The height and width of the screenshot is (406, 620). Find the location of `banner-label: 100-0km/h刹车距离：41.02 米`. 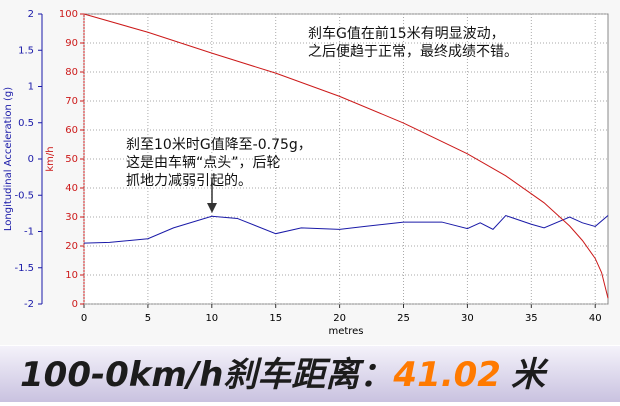

banner-label: 100-0km/h刹车距离：41.02 米 is located at coordinates (284, 375).